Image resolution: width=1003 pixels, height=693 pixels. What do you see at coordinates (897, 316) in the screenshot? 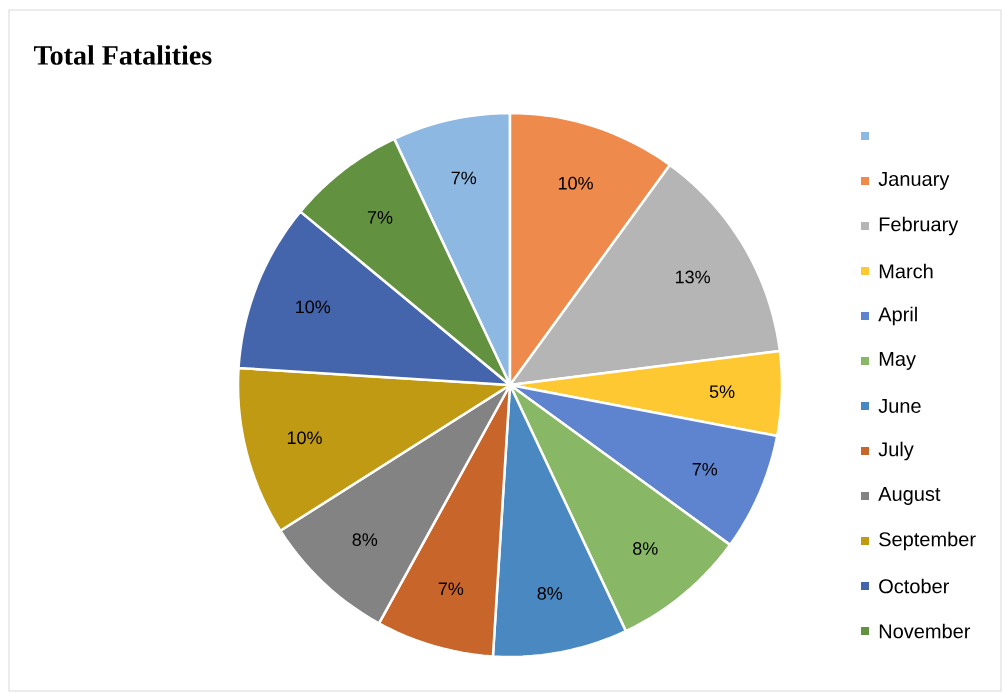
I see `legend-label: April` at bounding box center [897, 316].